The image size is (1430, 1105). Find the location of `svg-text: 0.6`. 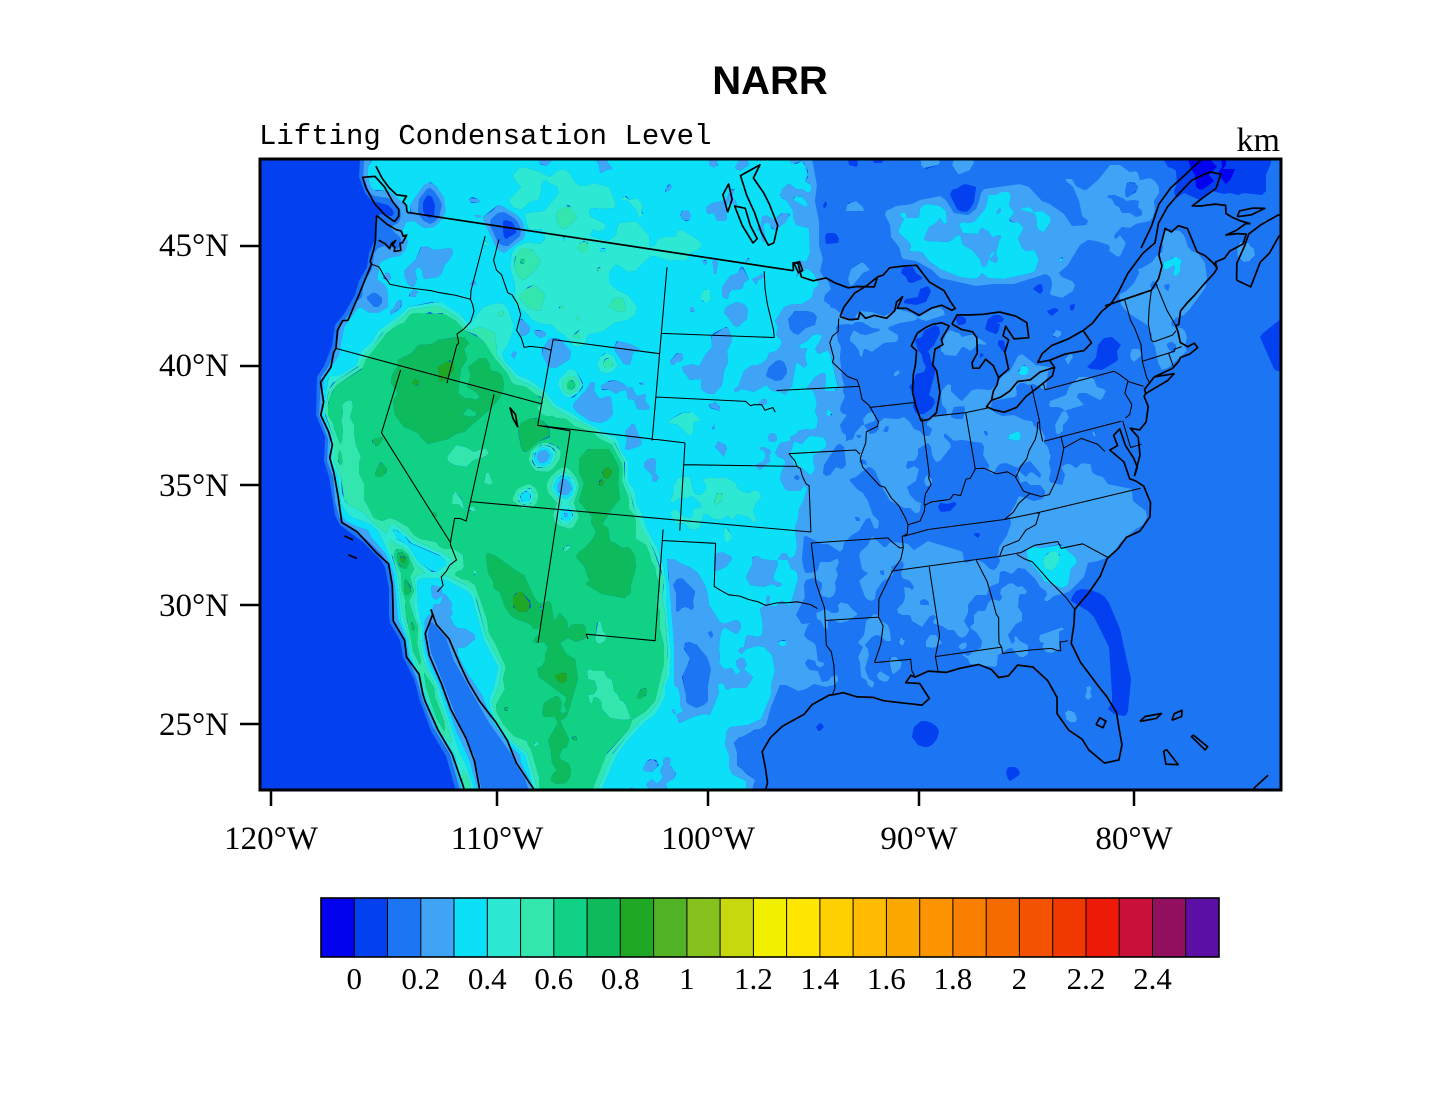

svg-text: 0.6 is located at coordinates (553, 978).